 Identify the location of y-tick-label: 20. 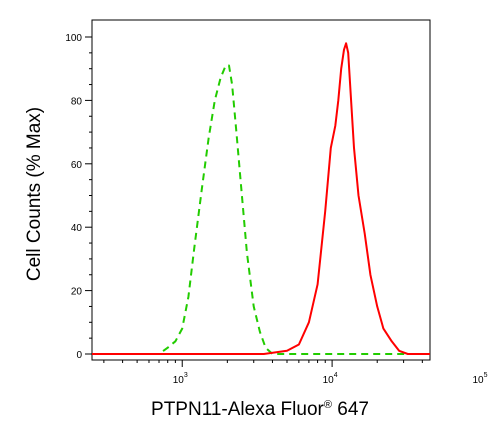
(77, 292).